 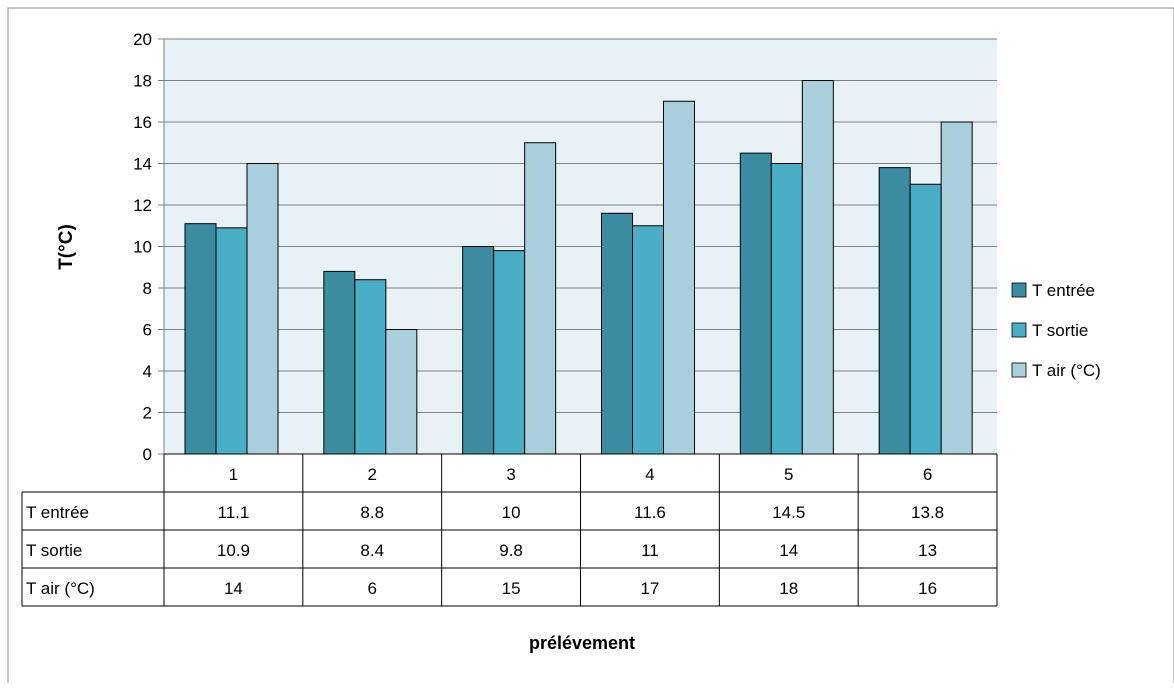 I want to click on y-tick-label: 16, so click(x=142, y=122).